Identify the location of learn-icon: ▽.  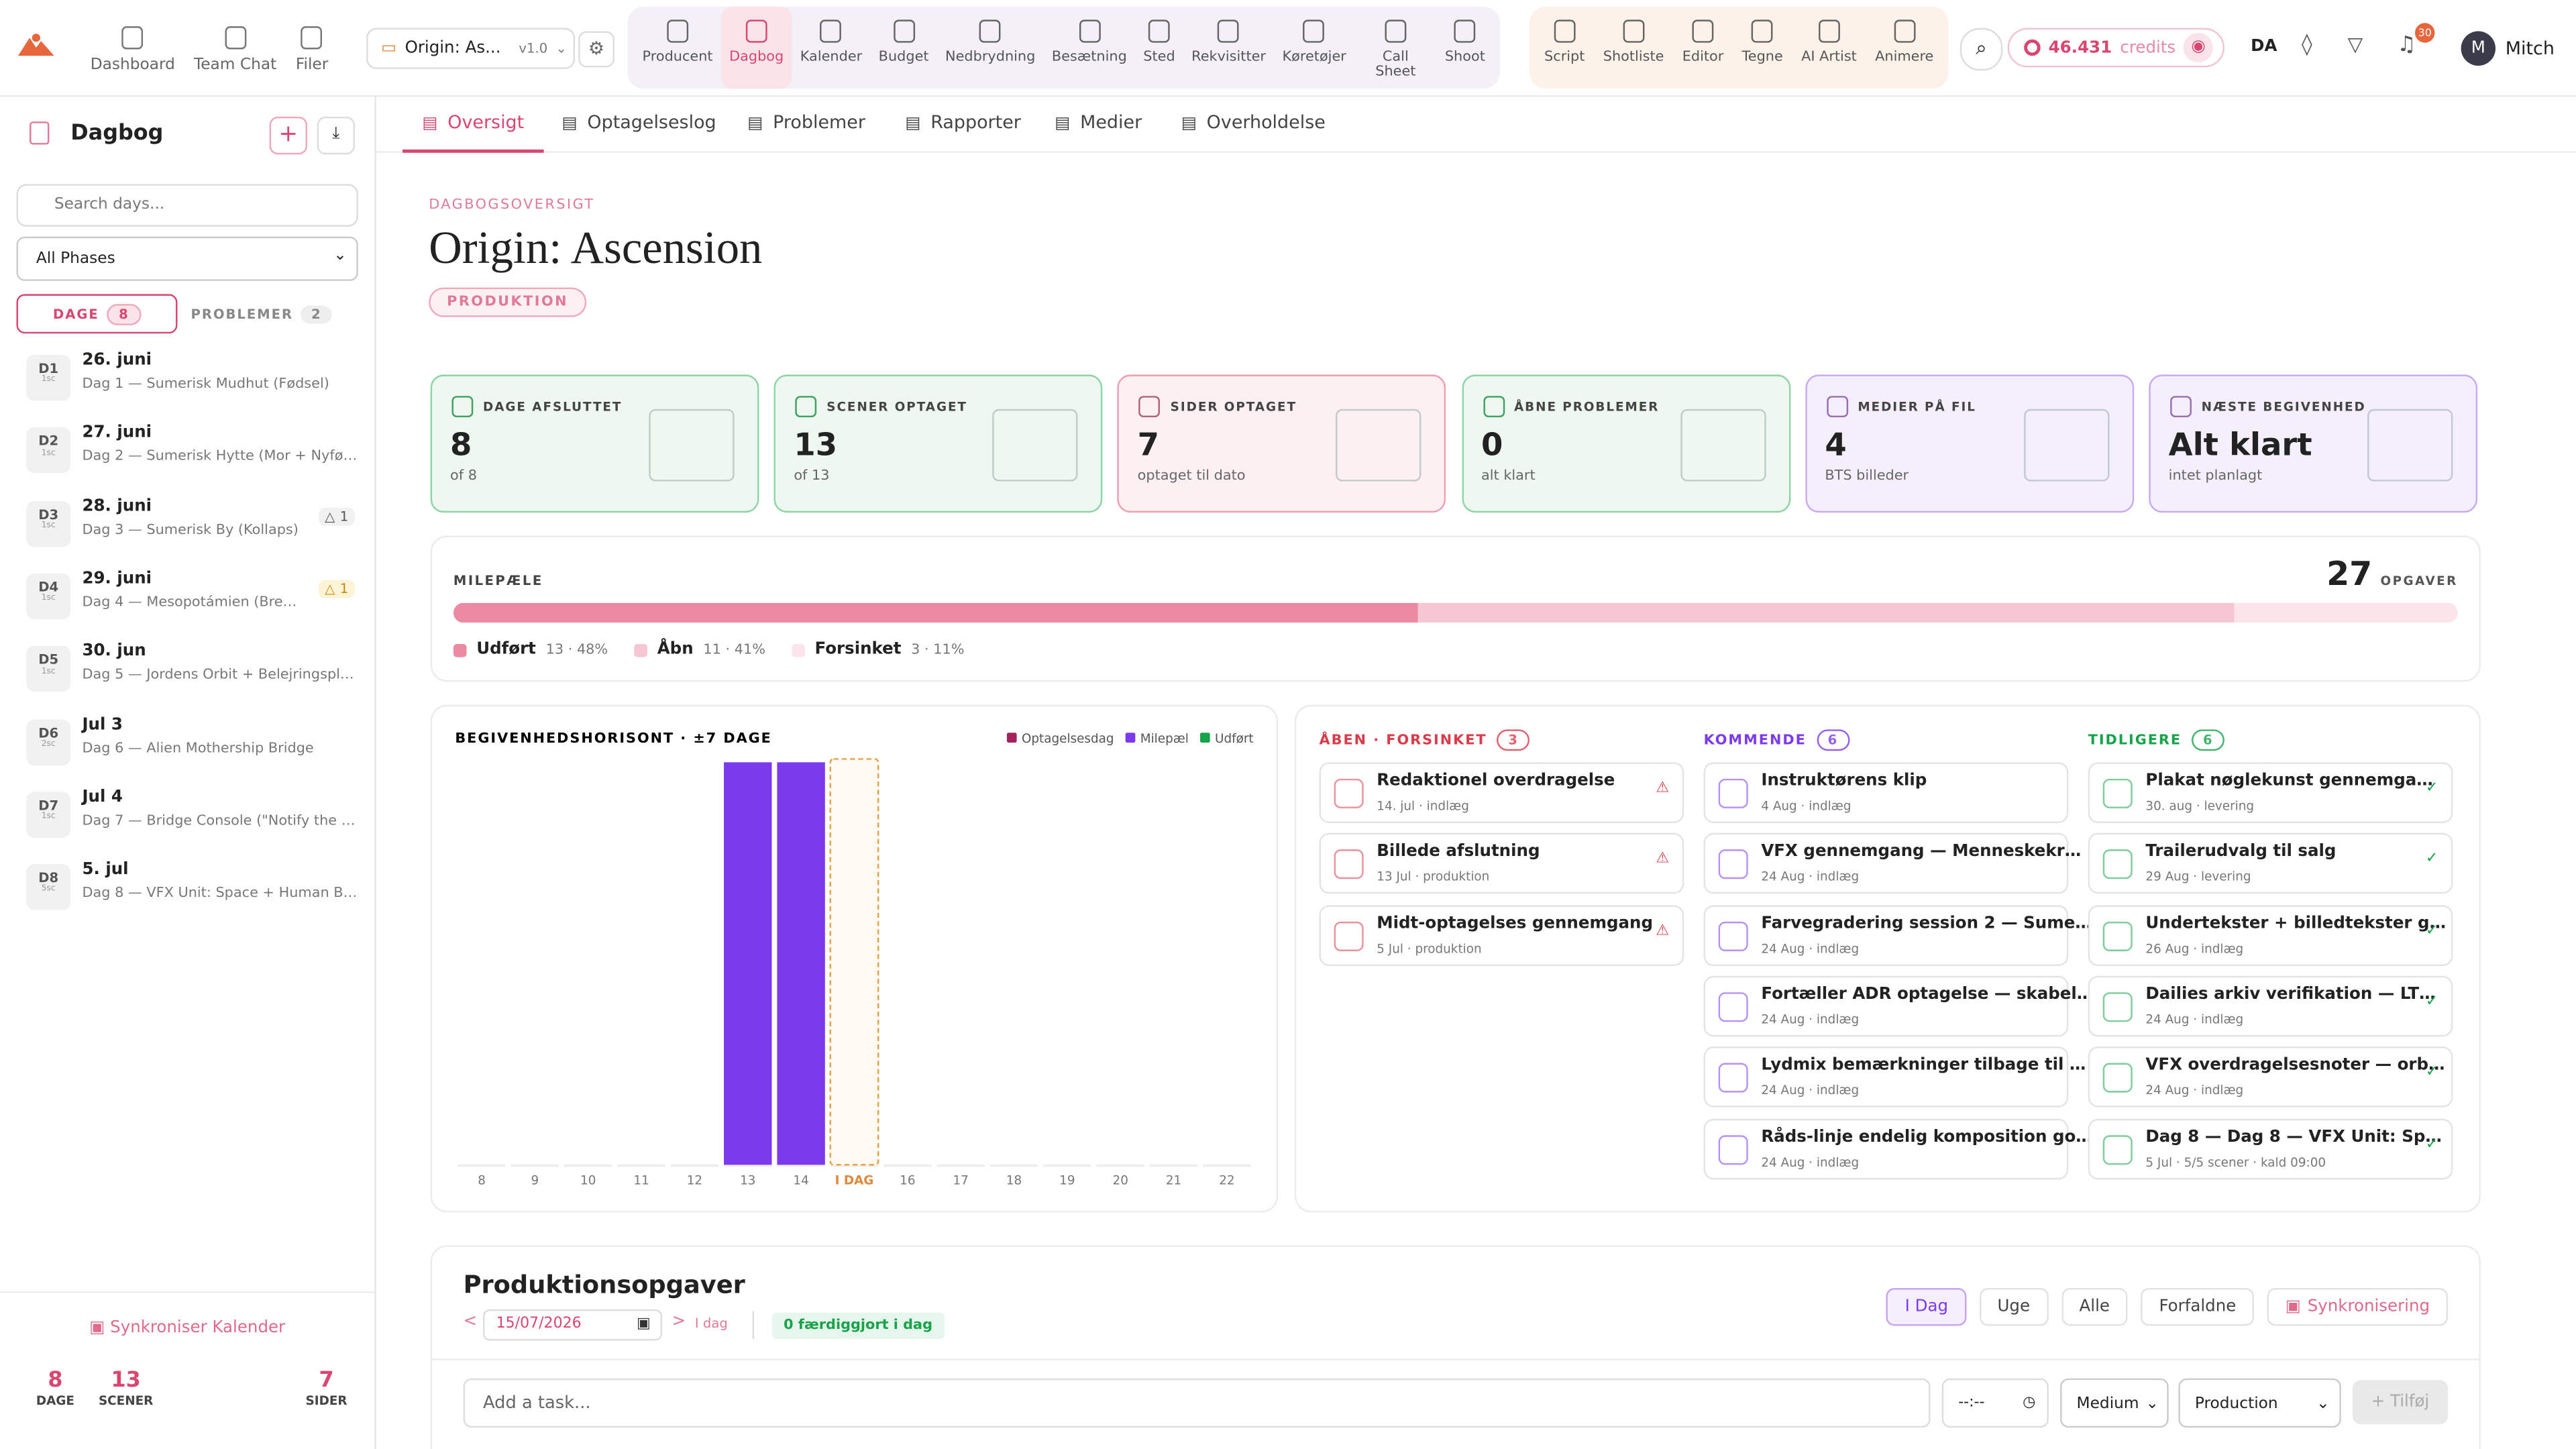
(2355, 44).